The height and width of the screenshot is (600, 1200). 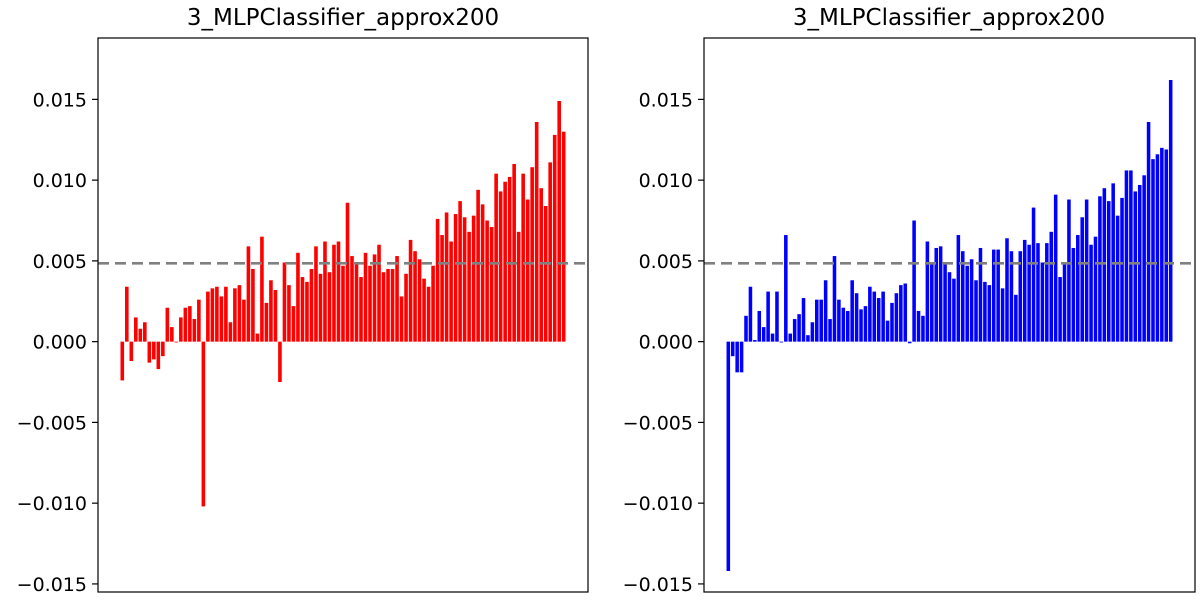 I want to click on left-y-tick-label-5: 0.010, so click(x=60, y=181).